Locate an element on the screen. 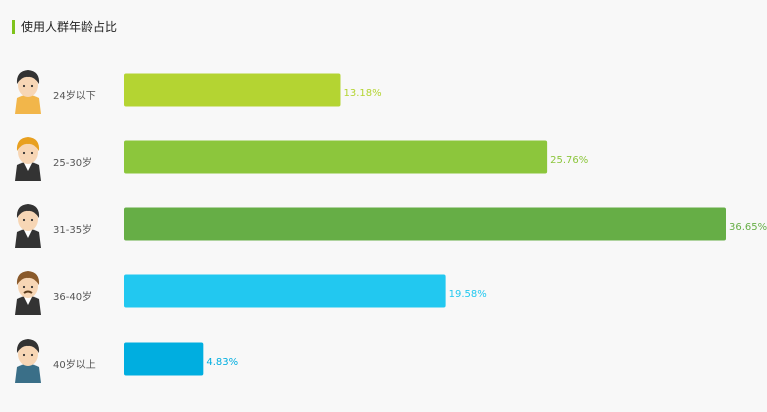 This screenshot has height=412, width=767. category-label: 40岁以上 is located at coordinates (74, 364).